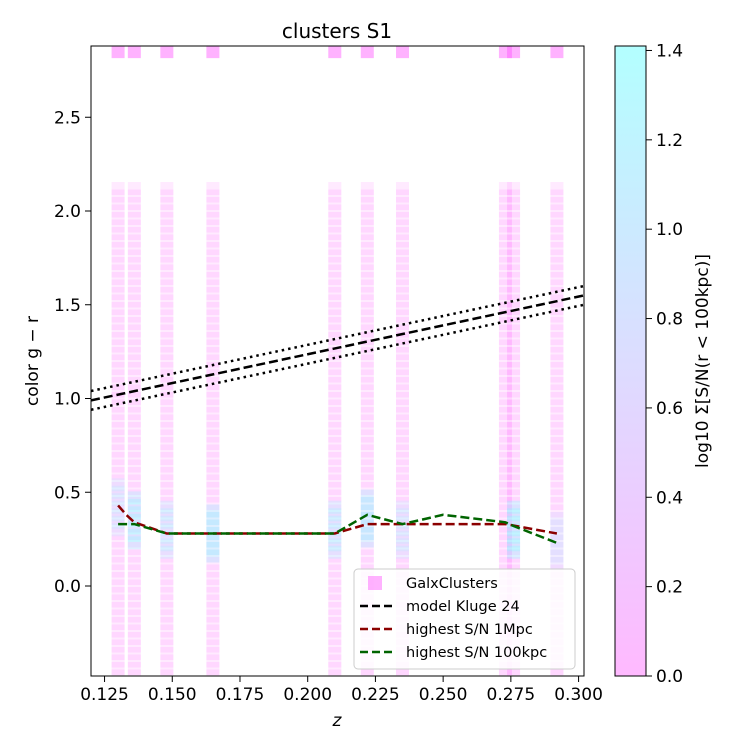 This screenshot has height=750, width=740. What do you see at coordinates (463, 607) in the screenshot?
I see `legend-label: model Kluge 24` at bounding box center [463, 607].